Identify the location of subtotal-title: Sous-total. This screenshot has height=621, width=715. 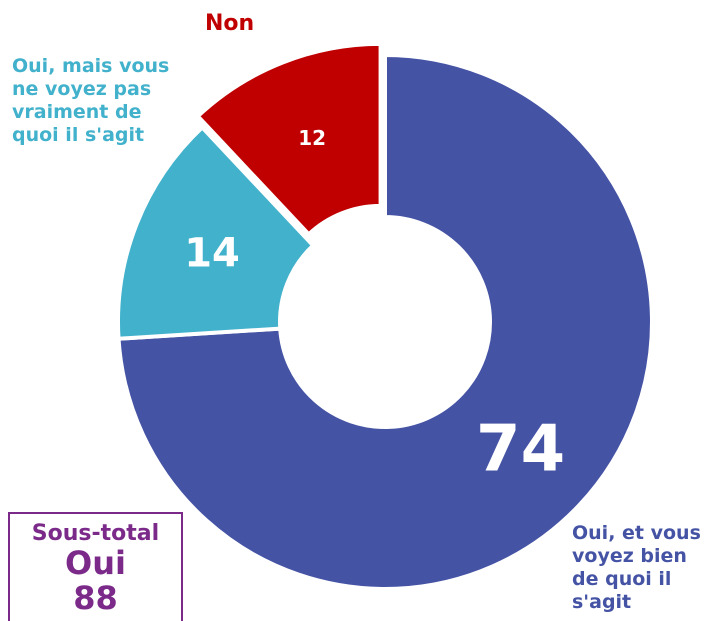
(95, 533).